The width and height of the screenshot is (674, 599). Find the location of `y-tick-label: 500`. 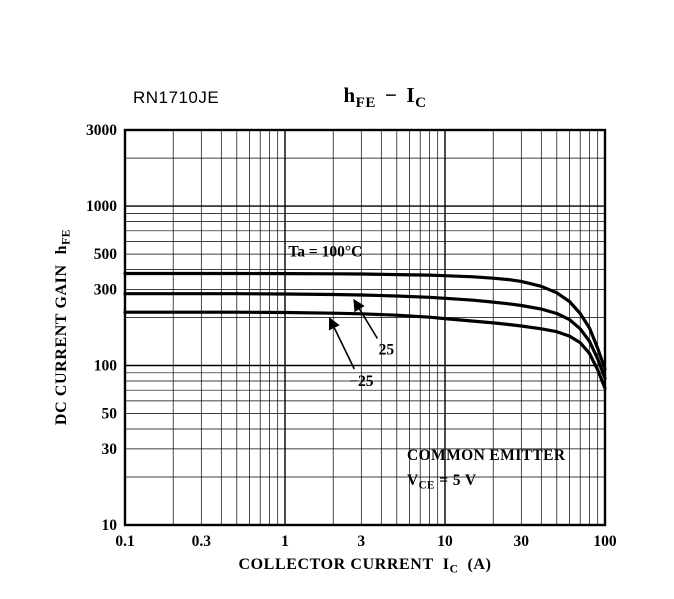

y-tick-label: 500 is located at coordinates (106, 254).